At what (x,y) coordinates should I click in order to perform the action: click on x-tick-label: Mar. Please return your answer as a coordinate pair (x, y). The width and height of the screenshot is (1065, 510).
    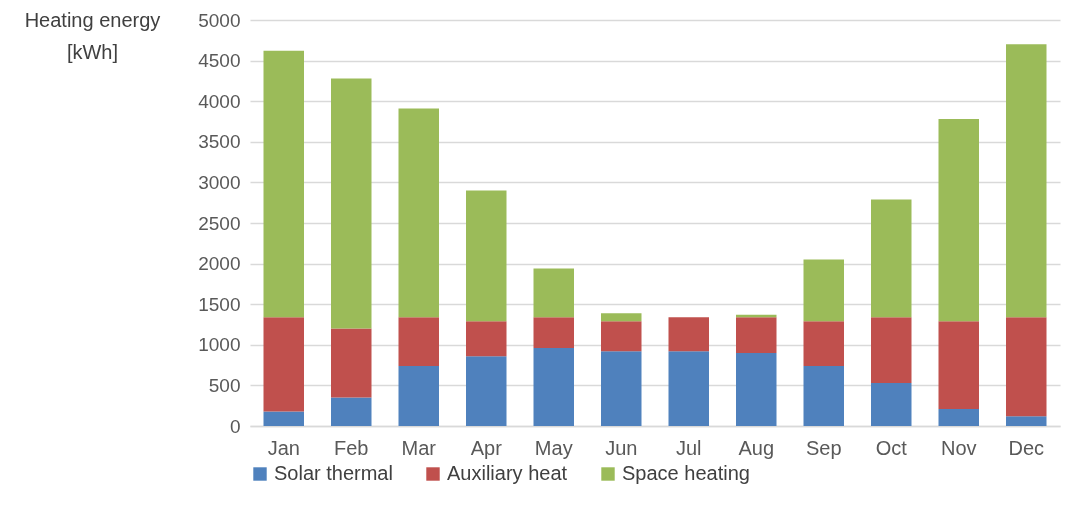
    Looking at the image, I should click on (419, 447).